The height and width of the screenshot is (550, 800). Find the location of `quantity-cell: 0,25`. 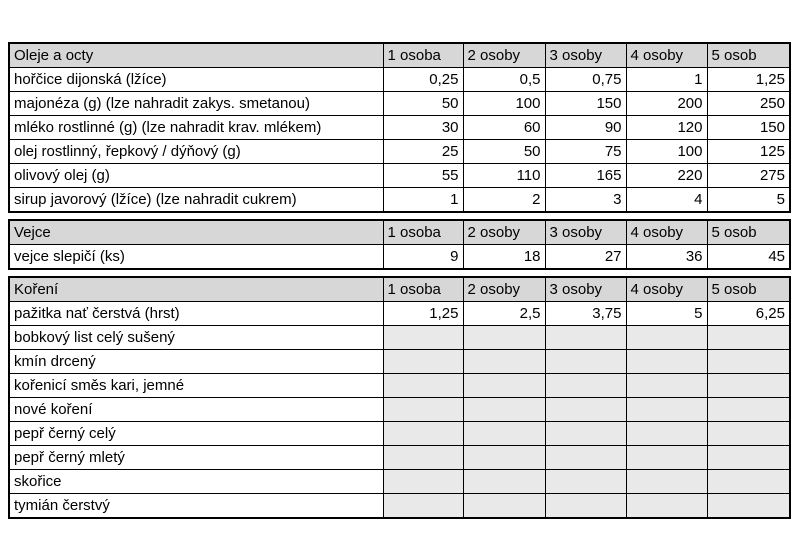

quantity-cell: 0,25 is located at coordinates (423, 79).